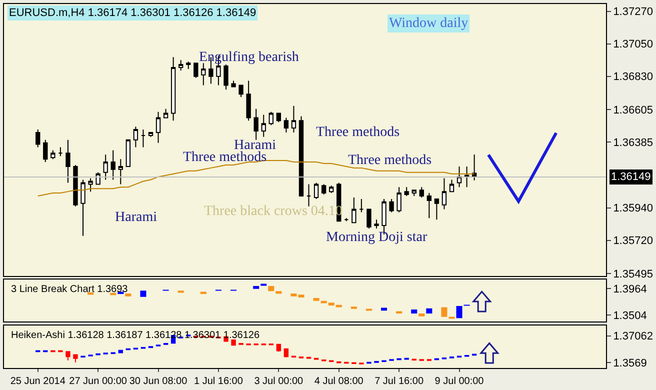 This screenshot has height=390, width=656. I want to click on y-tick-label: 1.3569, so click(630, 364).